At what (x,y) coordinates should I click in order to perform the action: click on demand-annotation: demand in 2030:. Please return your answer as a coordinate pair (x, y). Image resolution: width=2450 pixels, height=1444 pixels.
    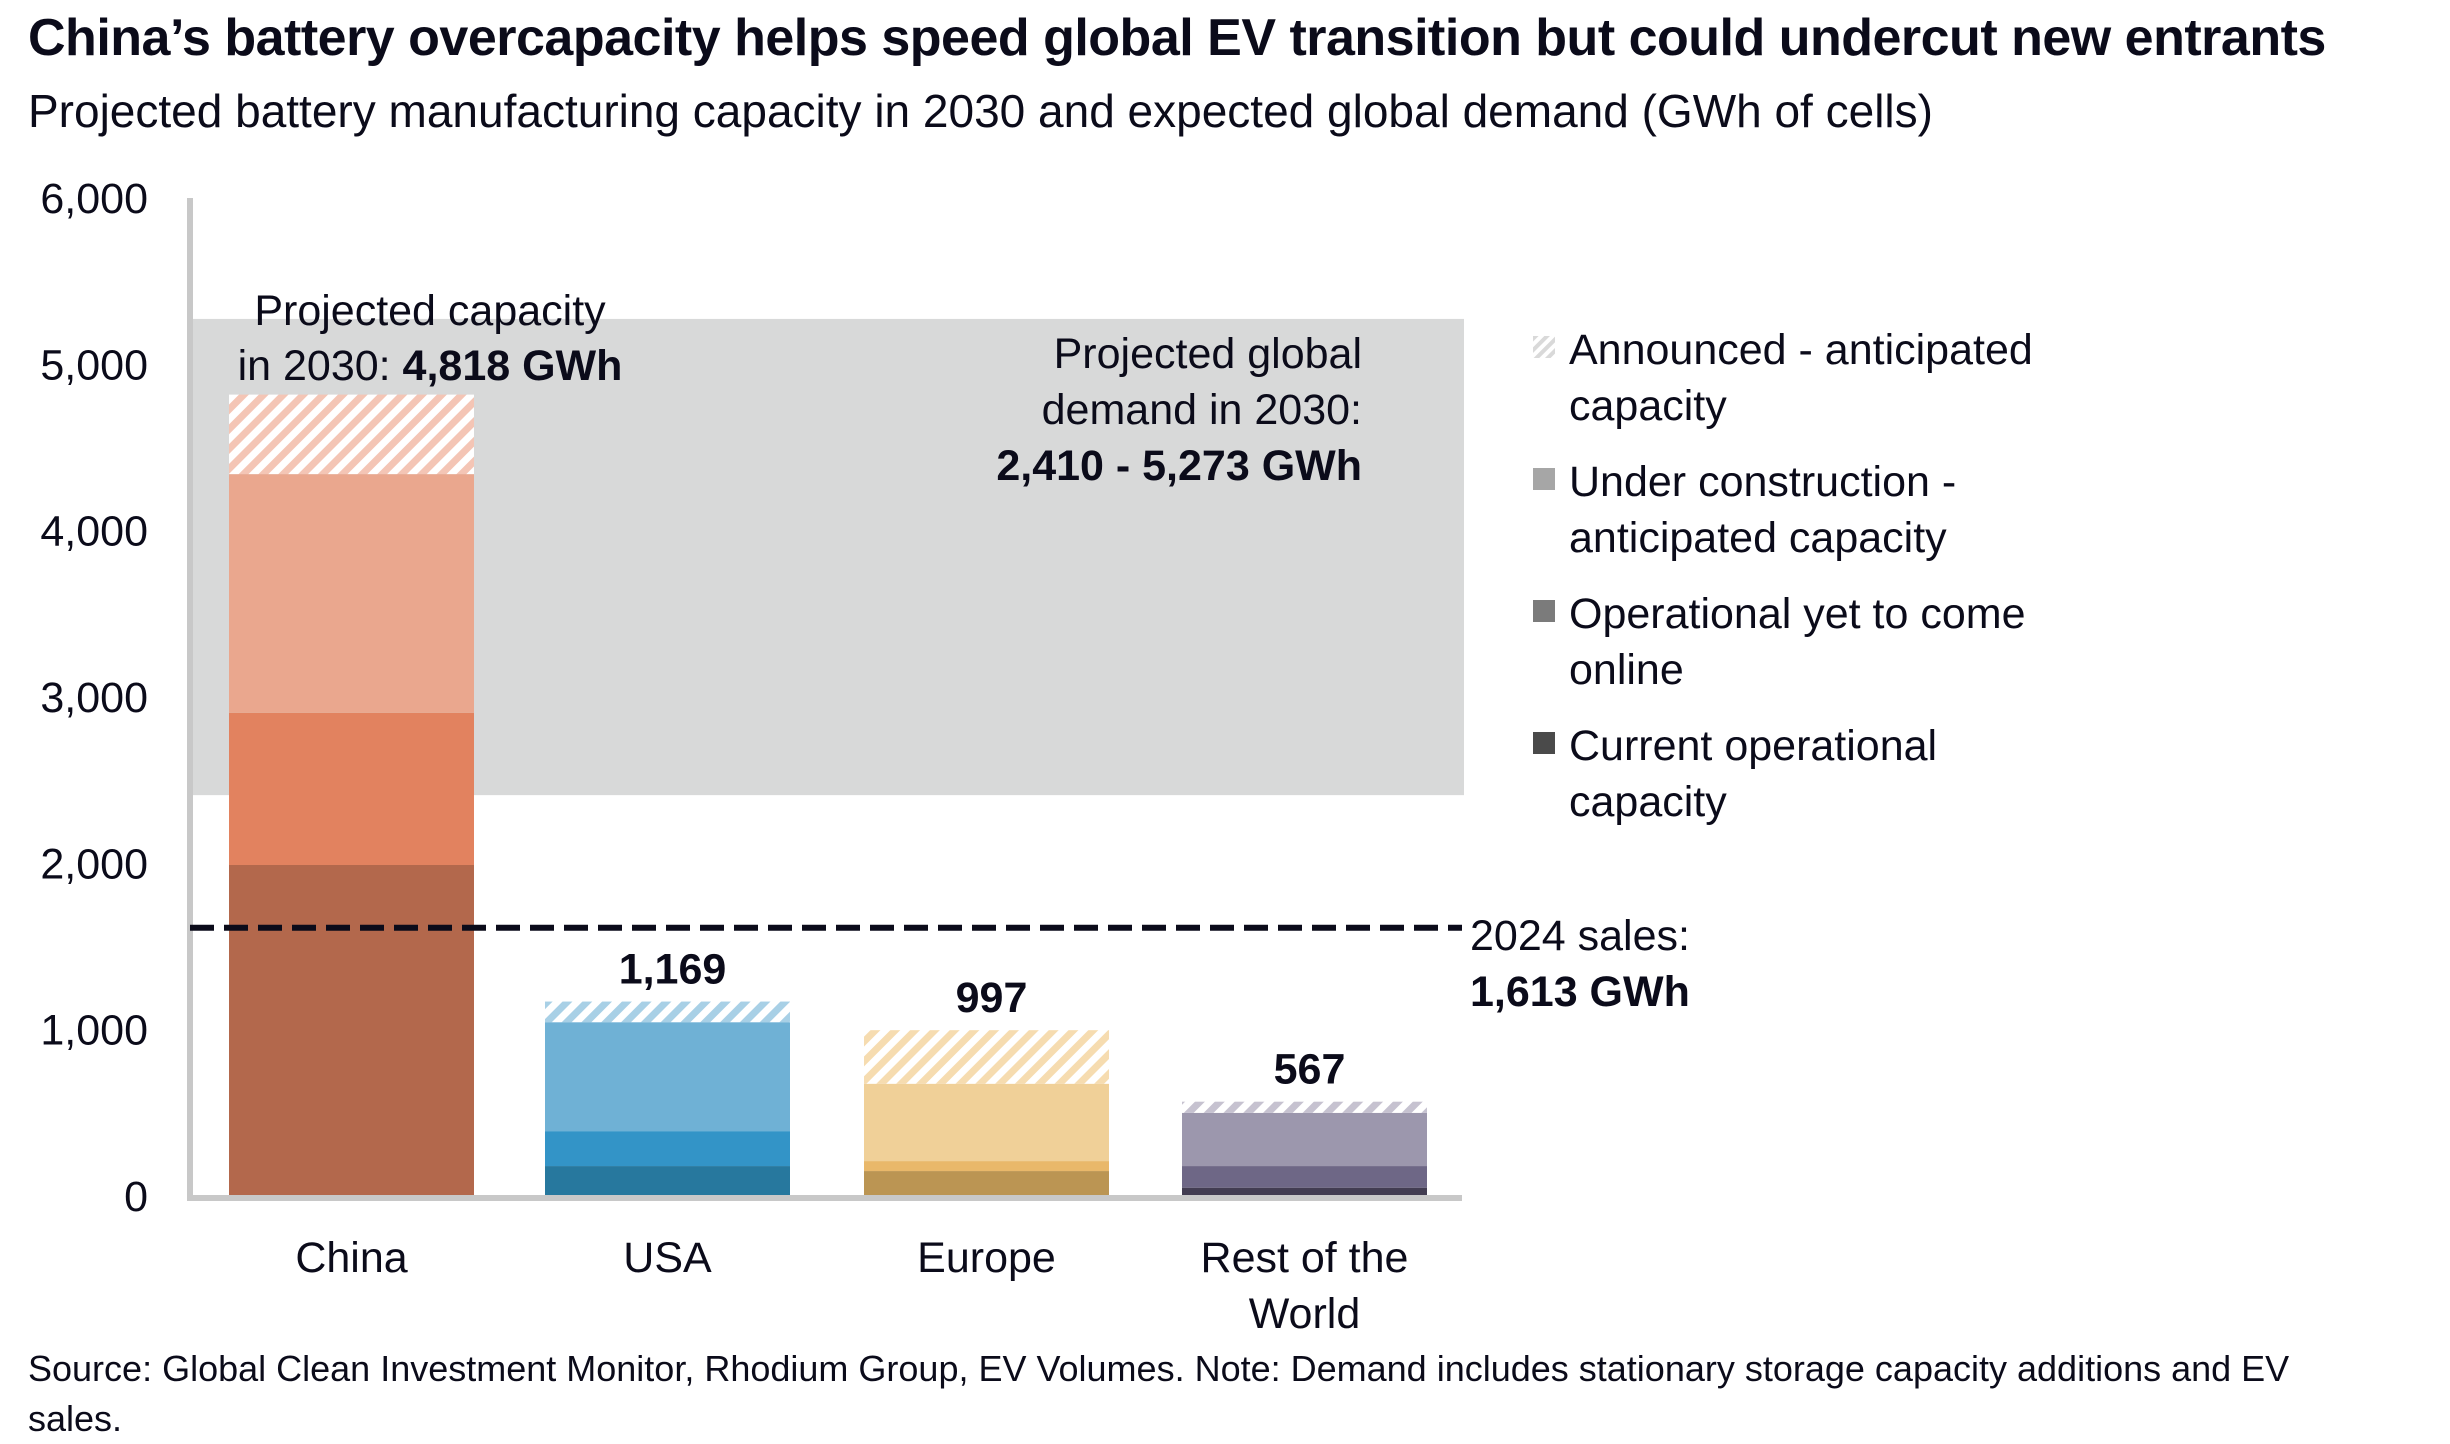
    Looking at the image, I should click on (1202, 410).